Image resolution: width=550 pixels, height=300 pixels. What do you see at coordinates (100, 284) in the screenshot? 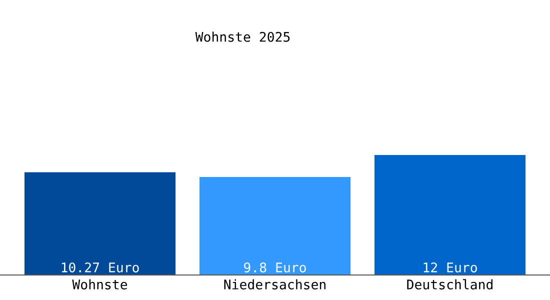
I see `x-tick-label: Wohnste` at bounding box center [100, 284].